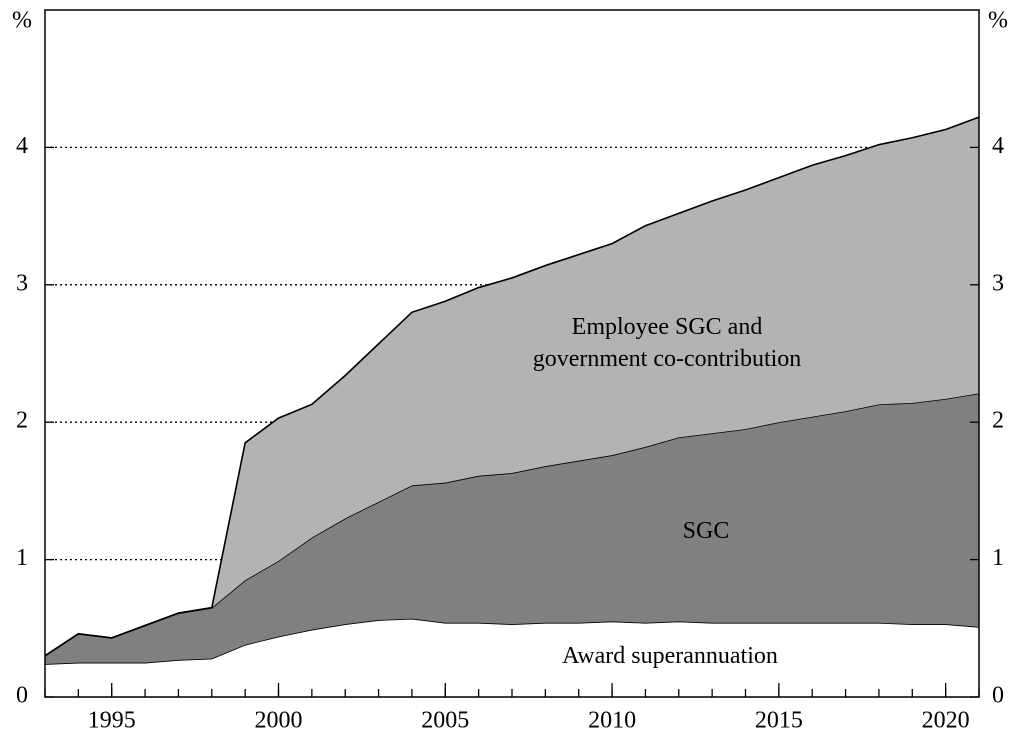 This screenshot has width=1017, height=740. Describe the element at coordinates (667, 327) in the screenshot. I see `area-label-line: Employee SGC and` at that location.